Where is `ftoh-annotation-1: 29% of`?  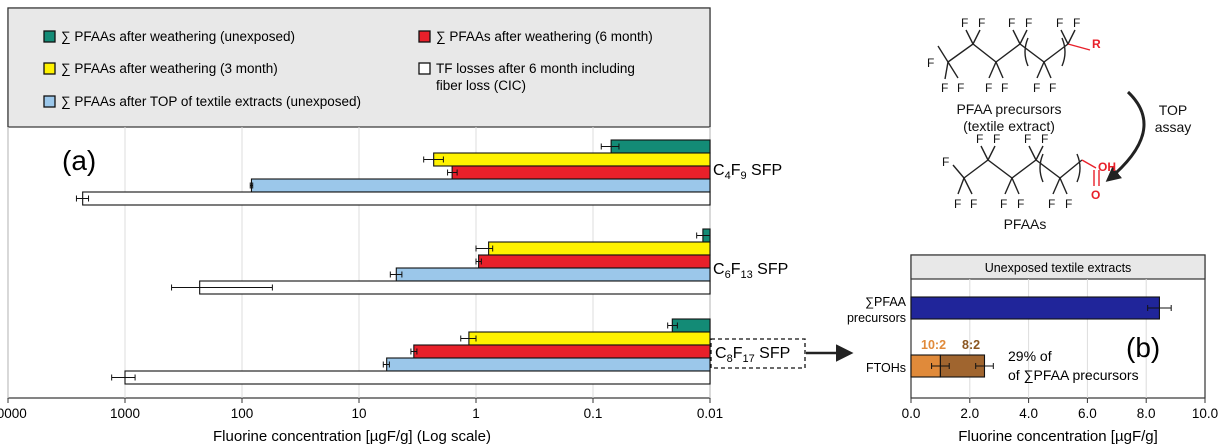 ftoh-annotation-1: 29% of is located at coordinates (1030, 356).